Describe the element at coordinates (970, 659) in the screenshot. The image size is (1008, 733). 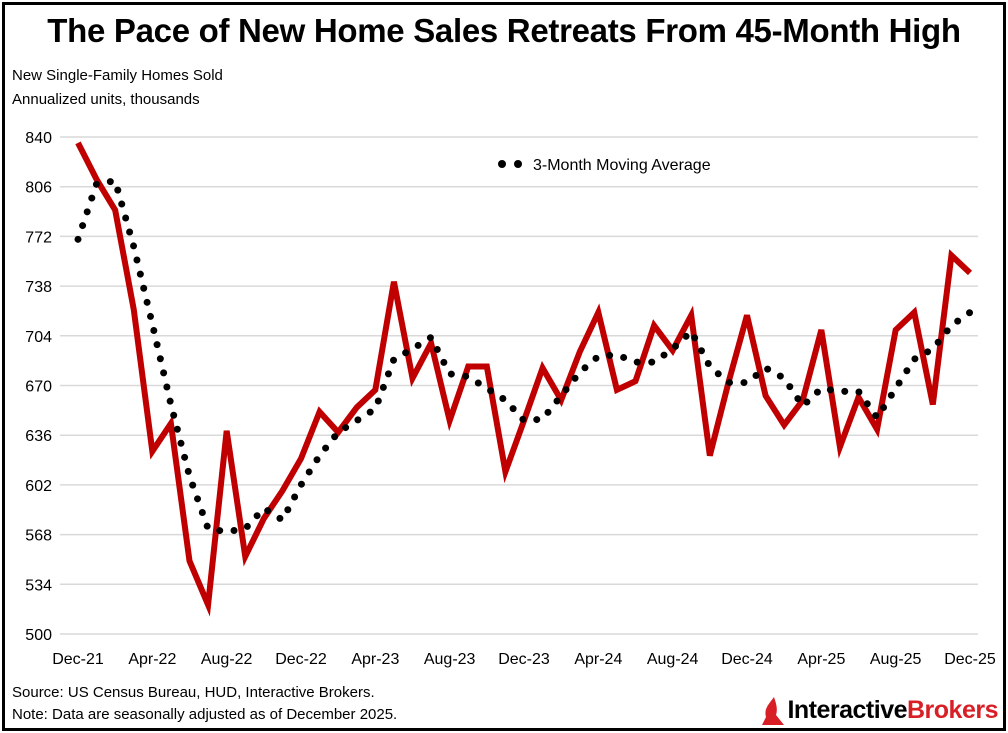
I see `x-tick-label: Dec-25` at that location.